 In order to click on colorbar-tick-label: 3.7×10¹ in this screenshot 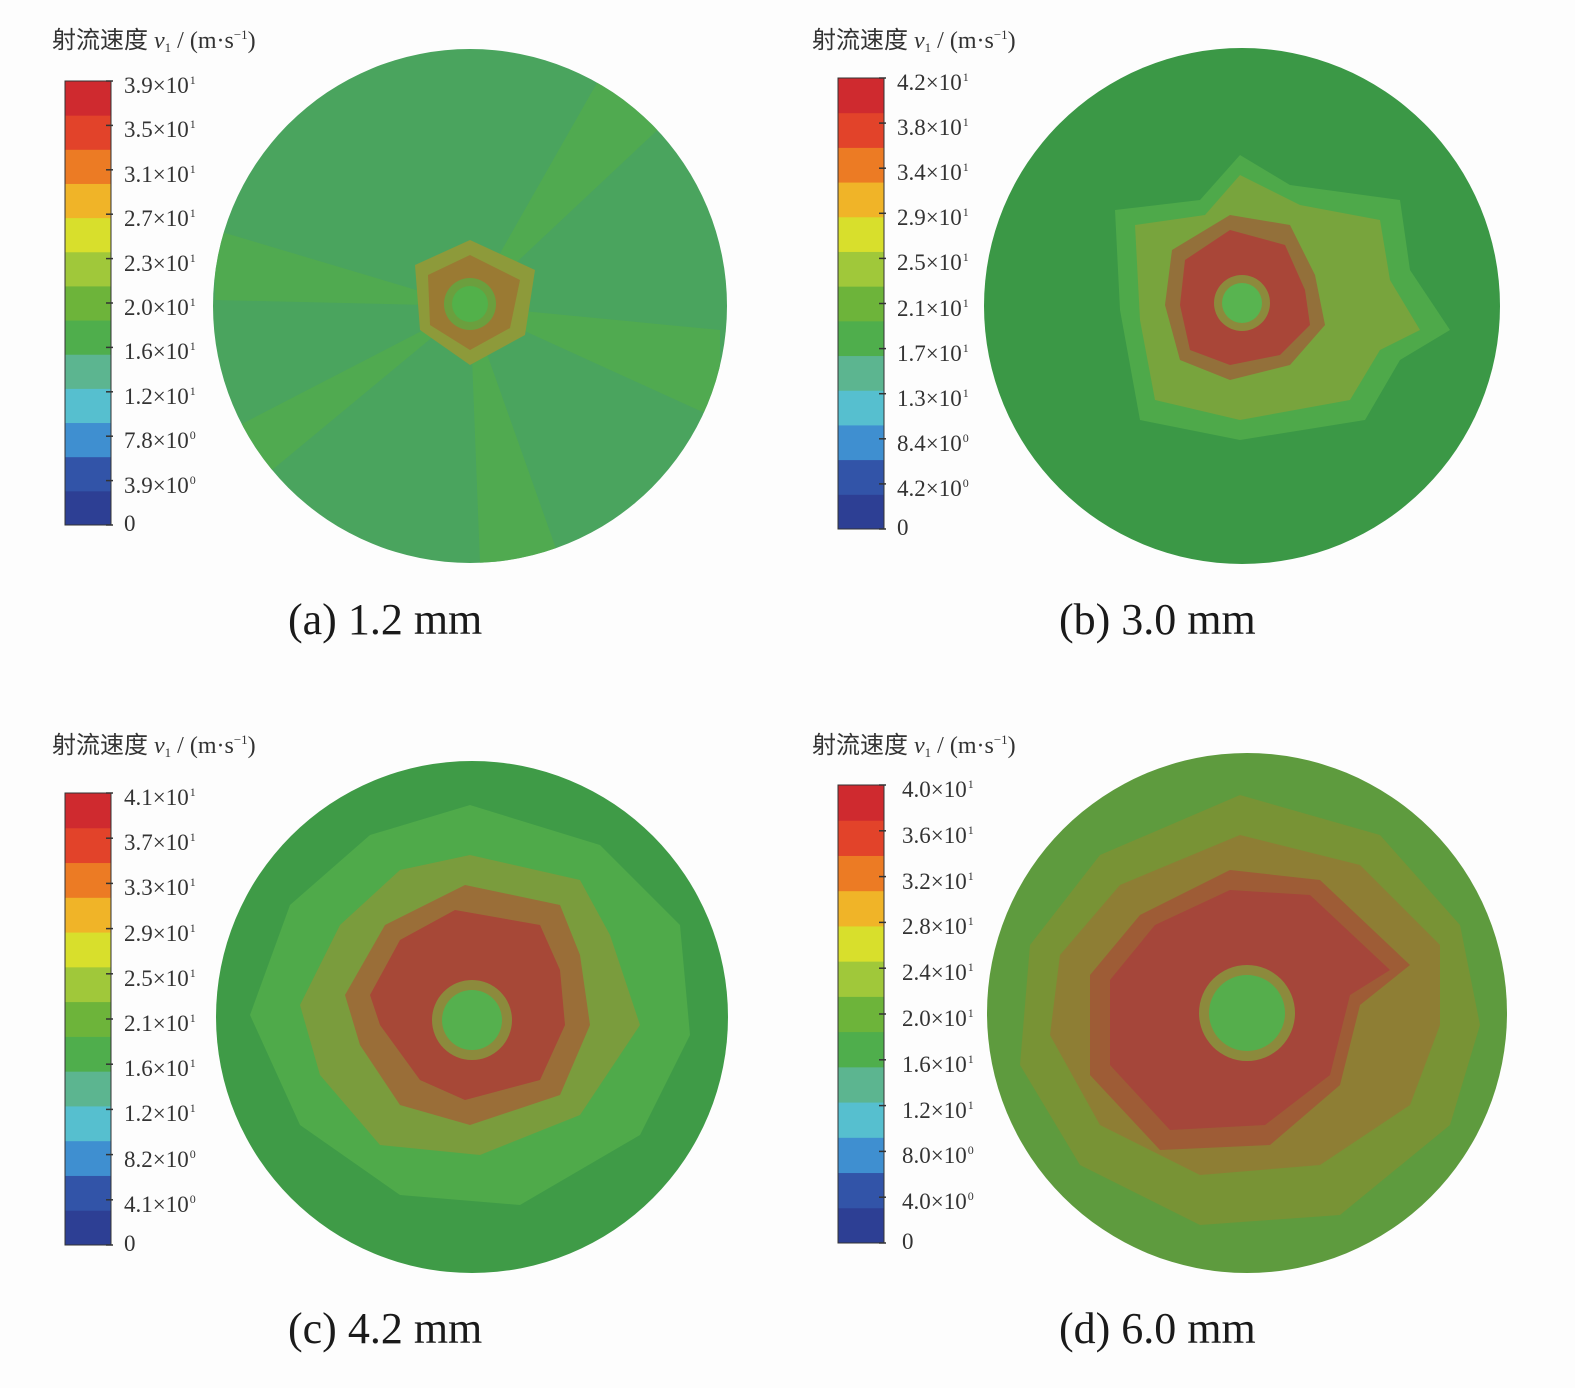, I will do `click(160, 843)`.